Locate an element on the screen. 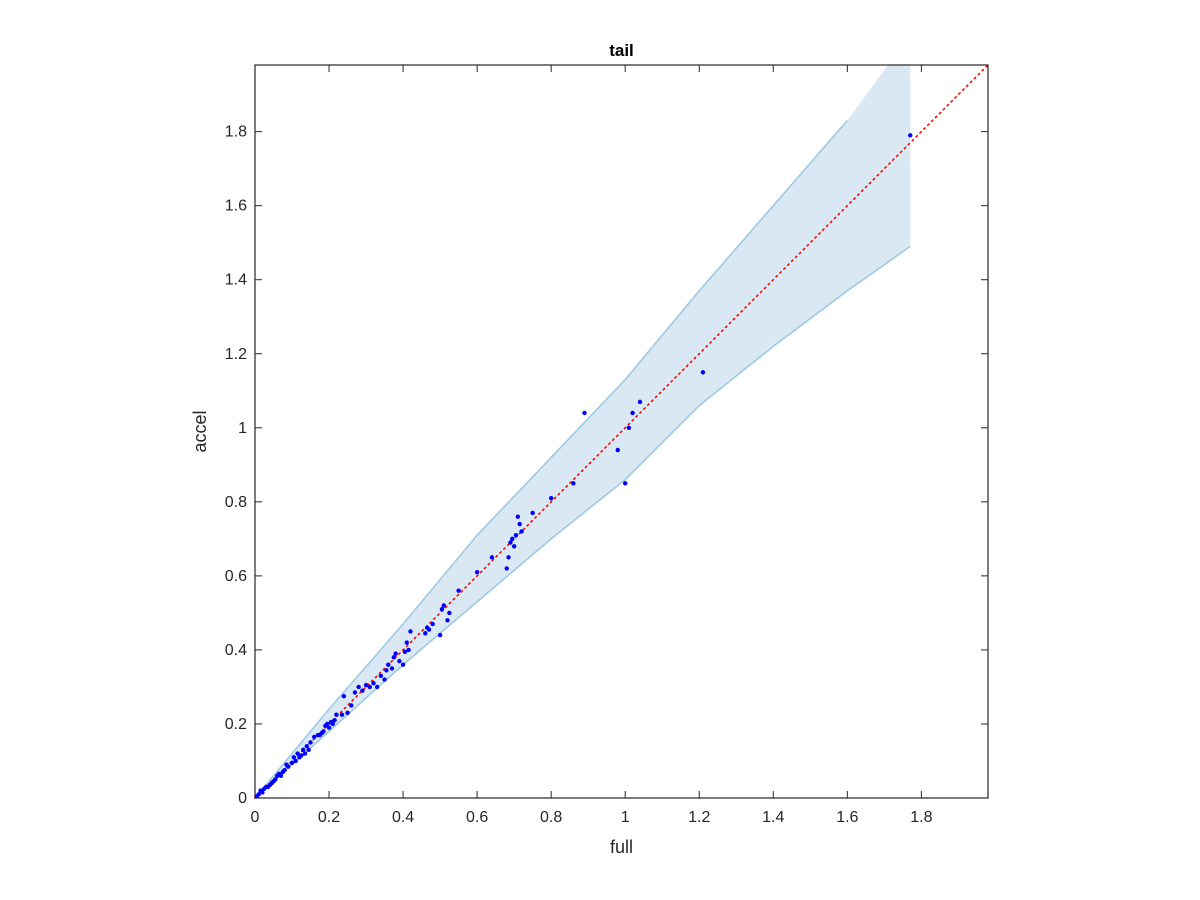 Image resolution: width=1200 pixels, height=900 pixels. y-tick-label: 0 is located at coordinates (242, 798).